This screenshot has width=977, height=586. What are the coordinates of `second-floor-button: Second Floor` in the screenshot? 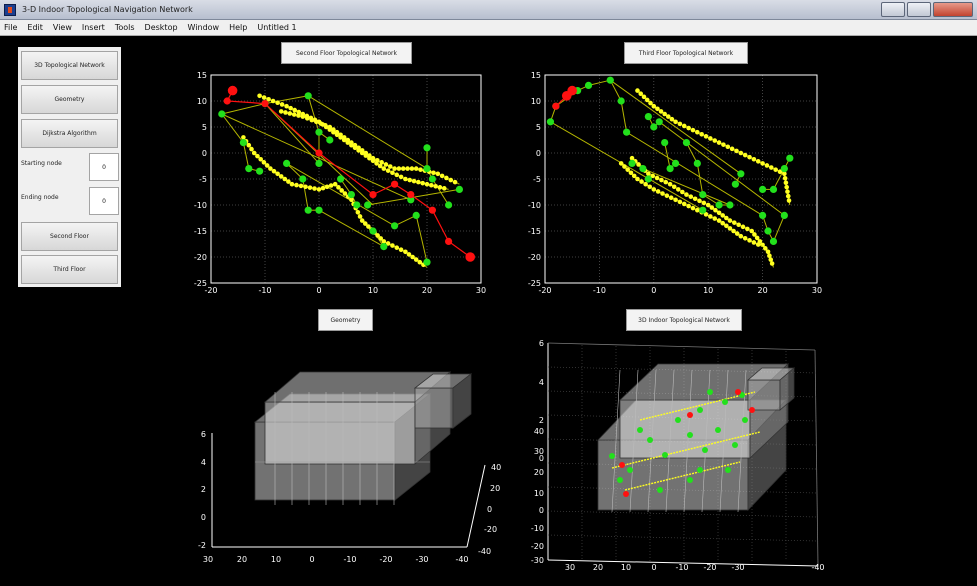 It's located at (69, 236).